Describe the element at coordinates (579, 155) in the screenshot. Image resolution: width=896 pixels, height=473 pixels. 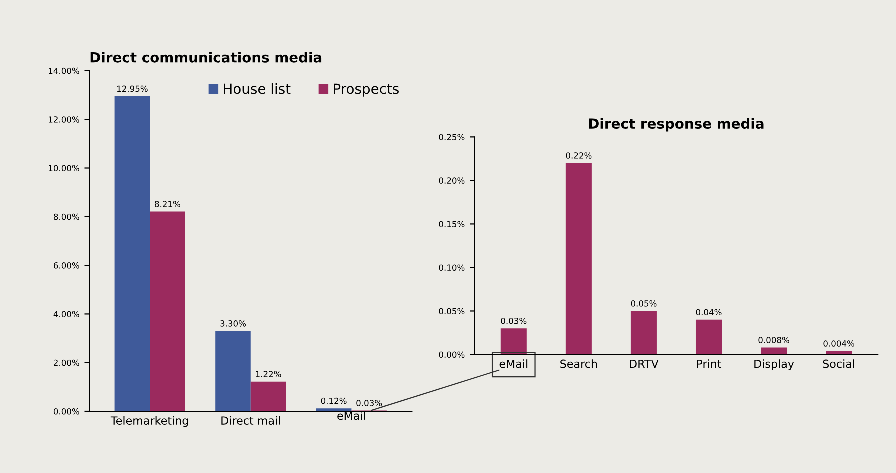
I see `data-label: 0.22%` at that location.